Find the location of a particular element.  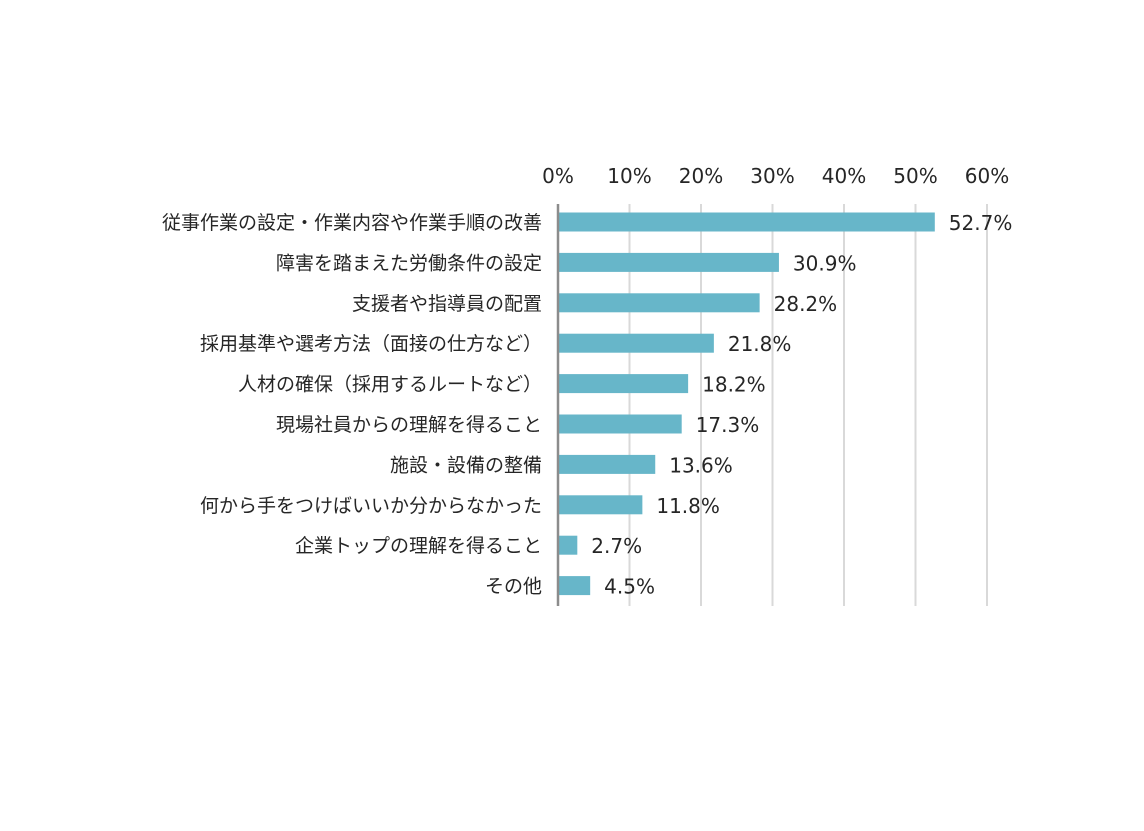

data-label: 2.7% is located at coordinates (616, 546).